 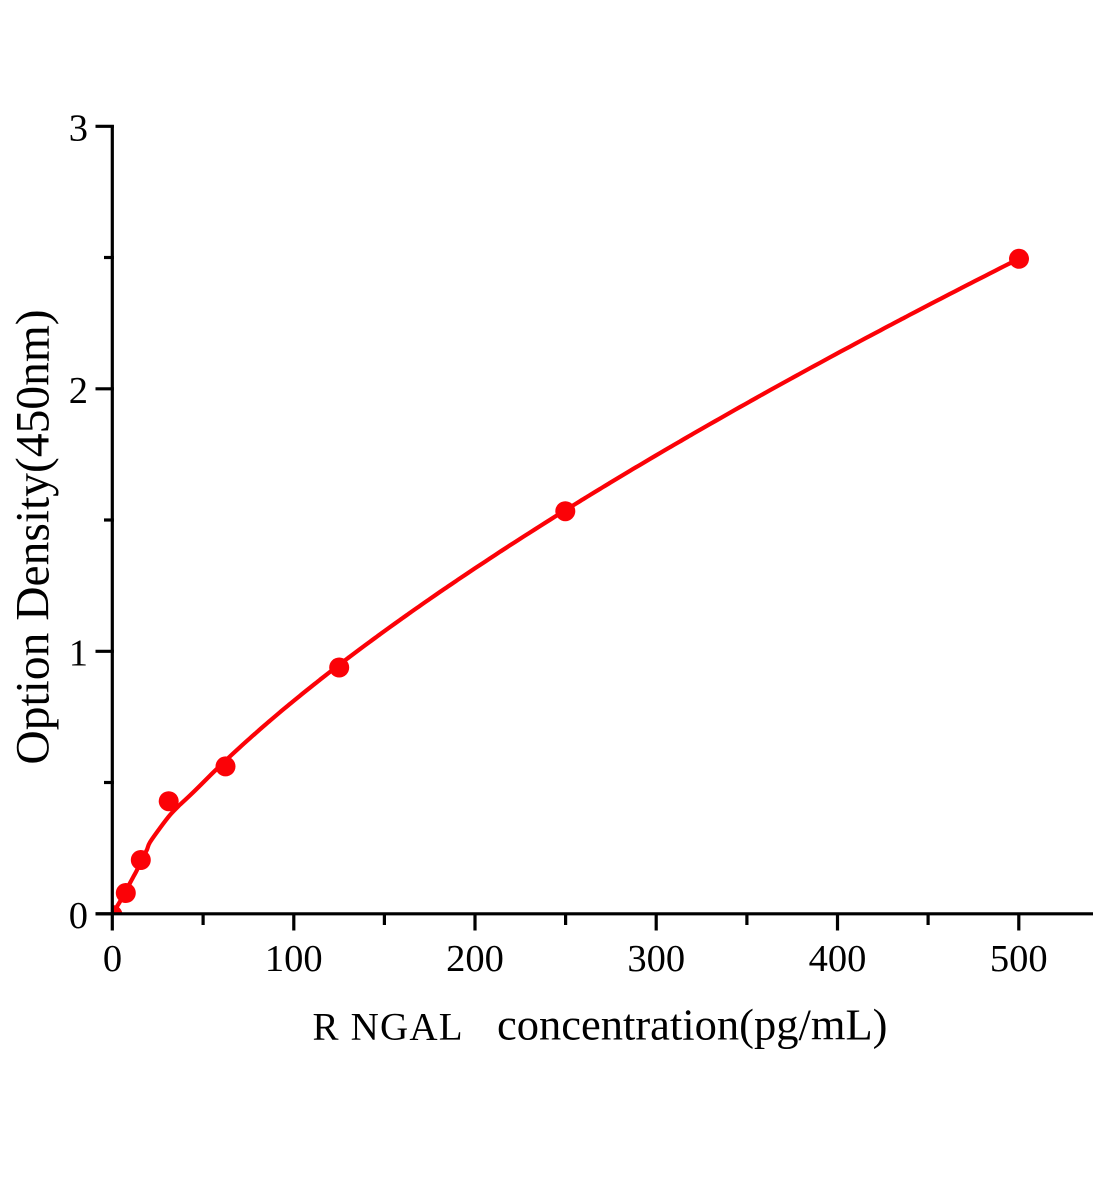 I want to click on svg-text: 300, so click(x=656, y=959).